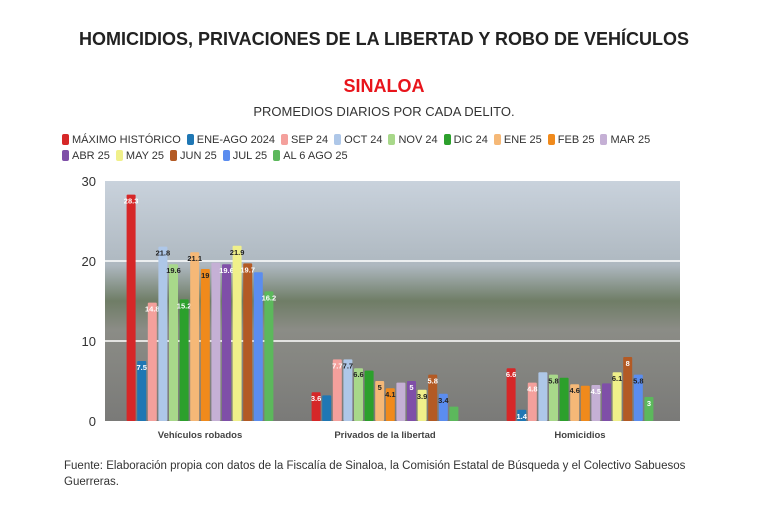 The height and width of the screenshot is (512, 768). Describe the element at coordinates (628, 363) in the screenshot. I see `data-label: 8` at that location.